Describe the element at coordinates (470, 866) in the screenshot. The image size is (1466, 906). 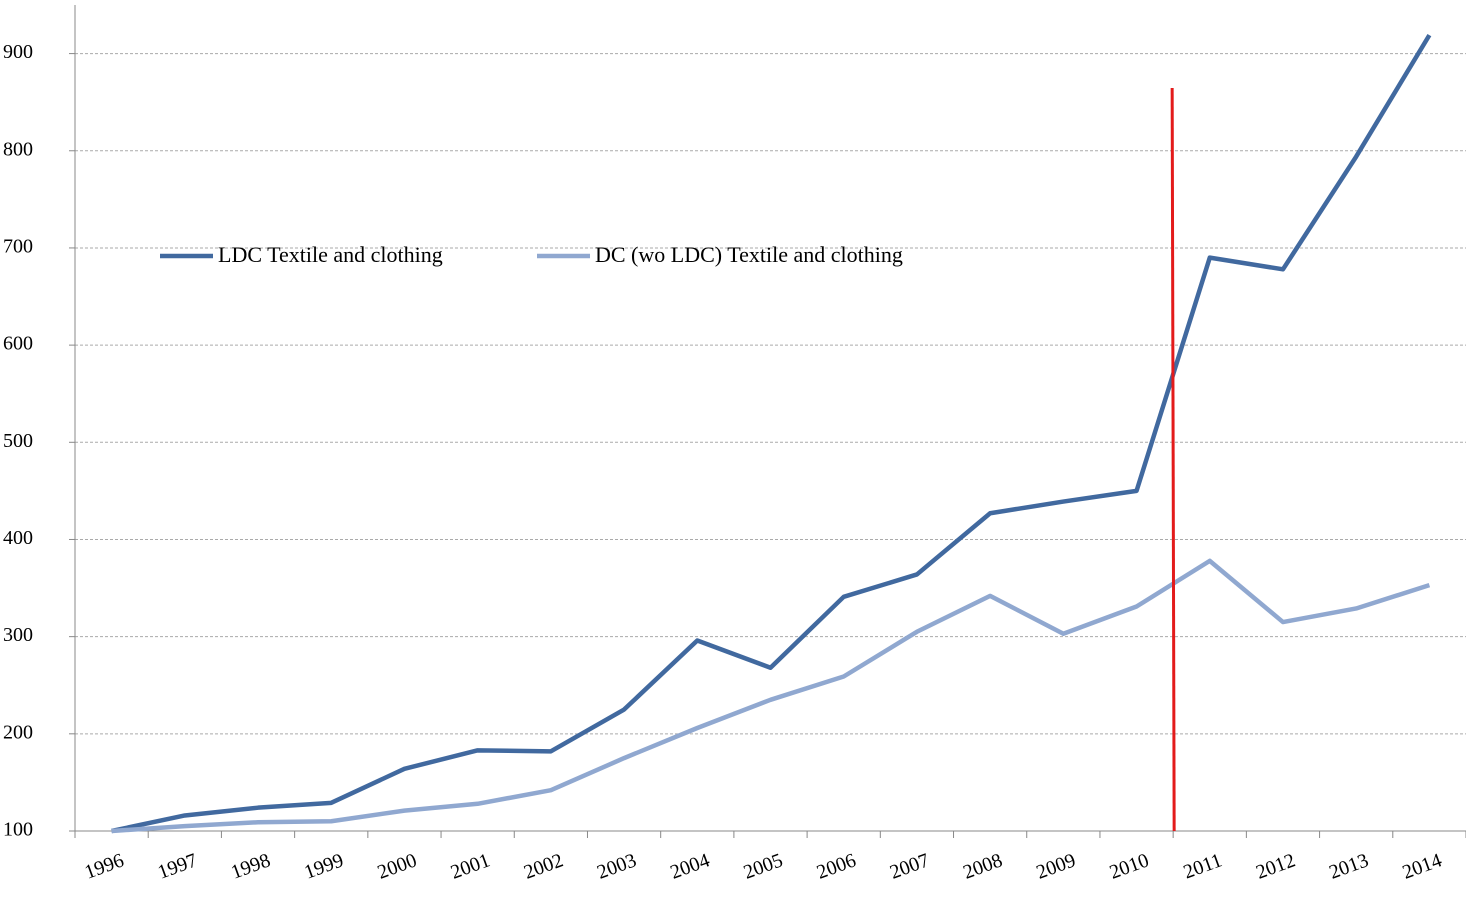
I see `x-tick-label: 2001` at that location.